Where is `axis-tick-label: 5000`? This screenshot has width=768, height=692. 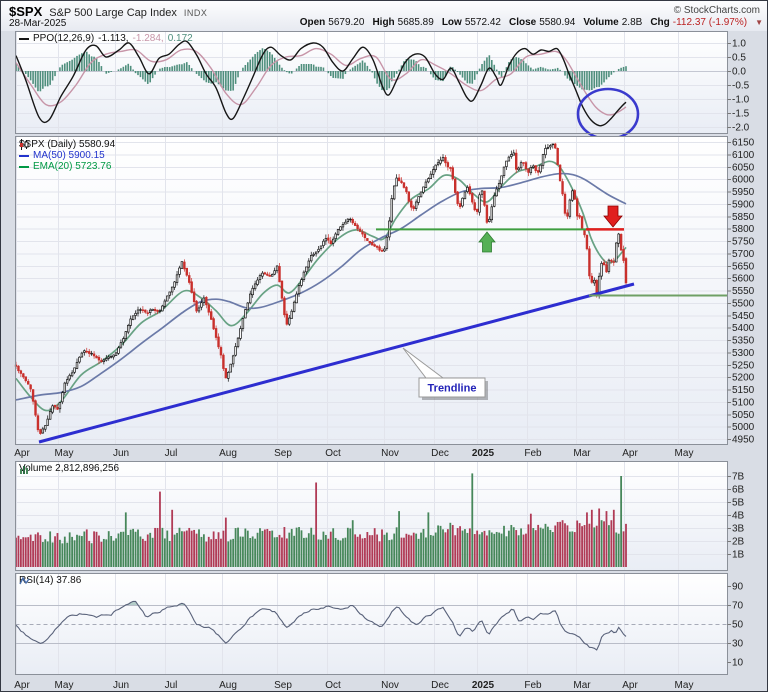
axis-tick-label: 5000 is located at coordinates (743, 427).